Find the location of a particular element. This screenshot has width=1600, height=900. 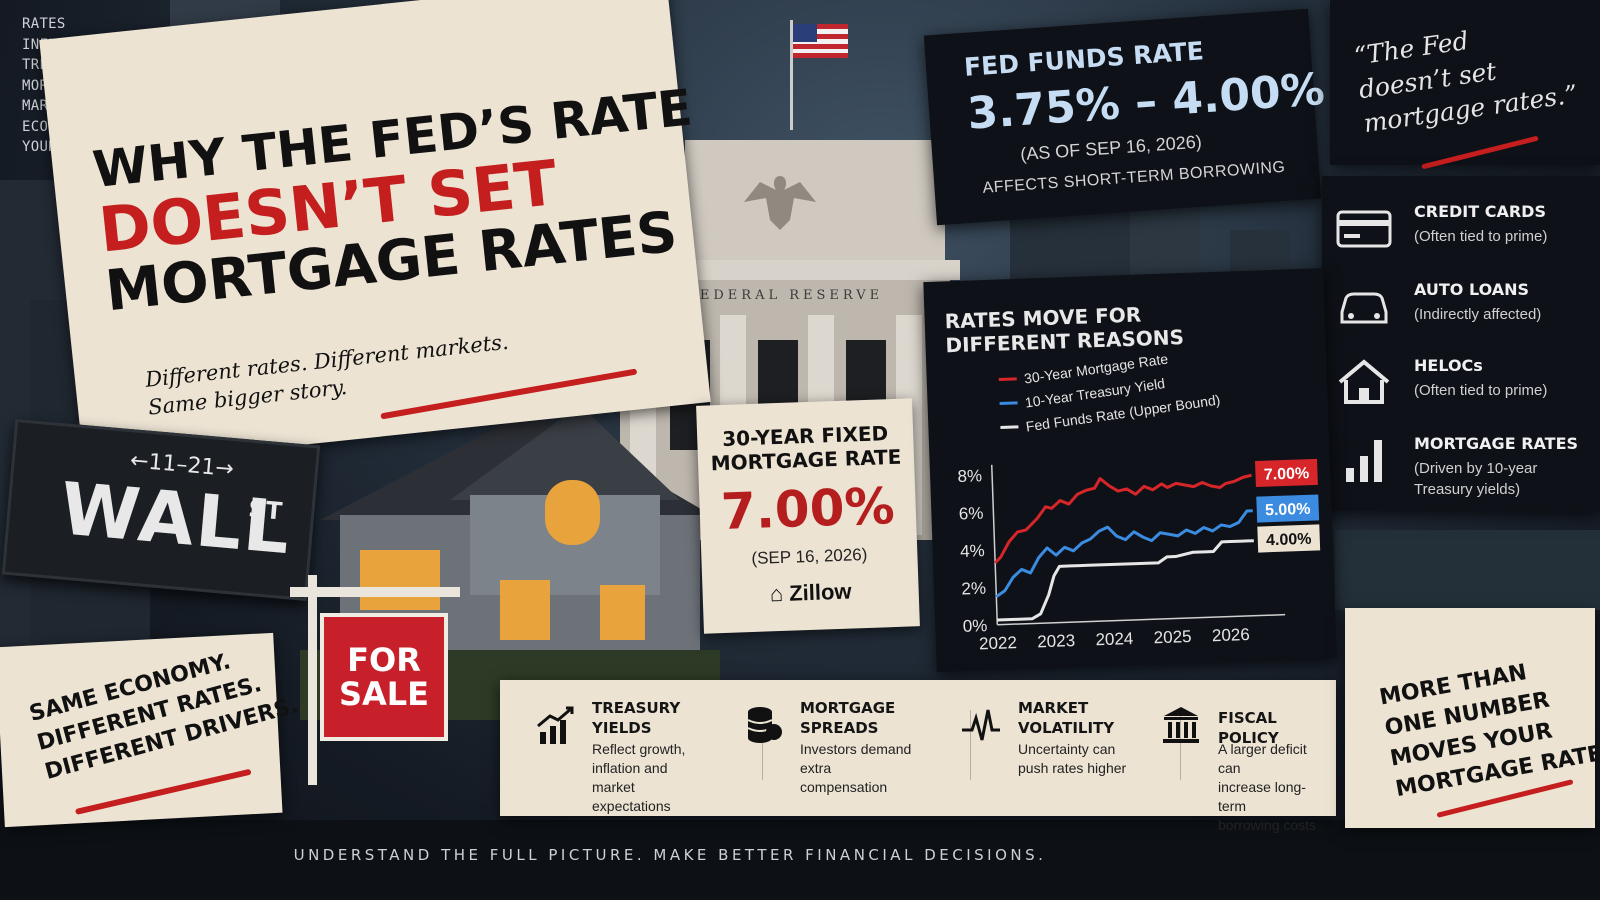

end-value-label: 5.00% is located at coordinates (1288, 510).